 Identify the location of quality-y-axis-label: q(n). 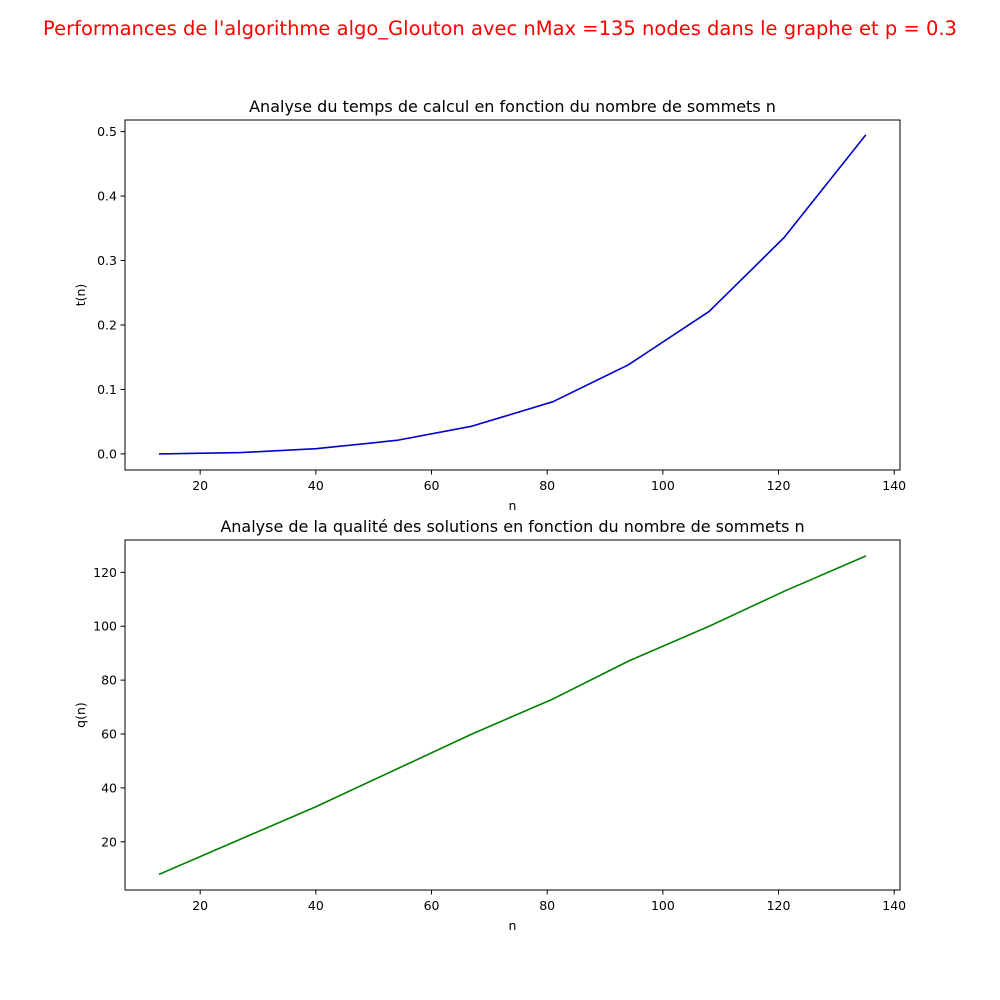
(80, 715).